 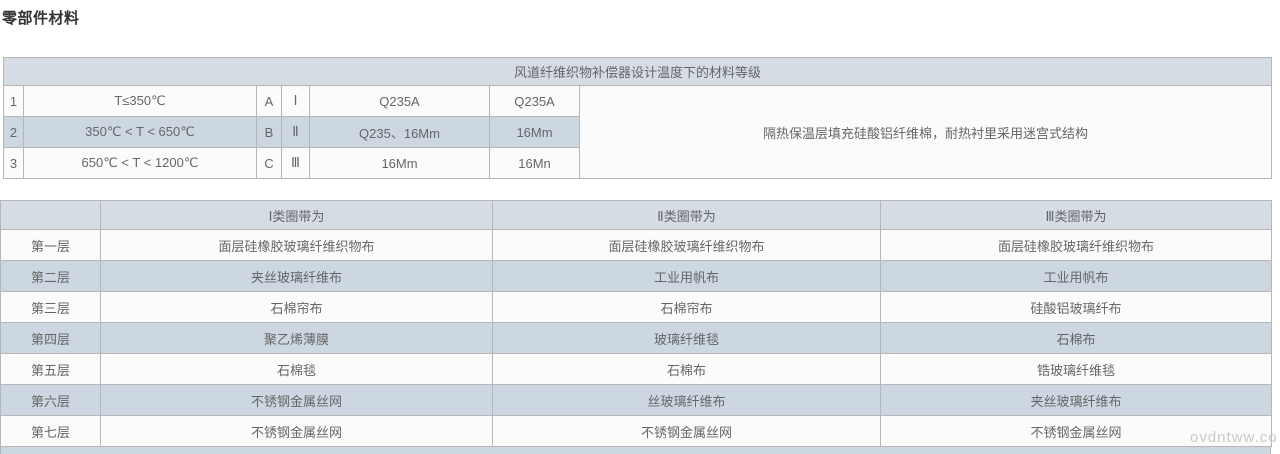 What do you see at coordinates (399, 101) in the screenshot?
I see `material-1: Q235A` at bounding box center [399, 101].